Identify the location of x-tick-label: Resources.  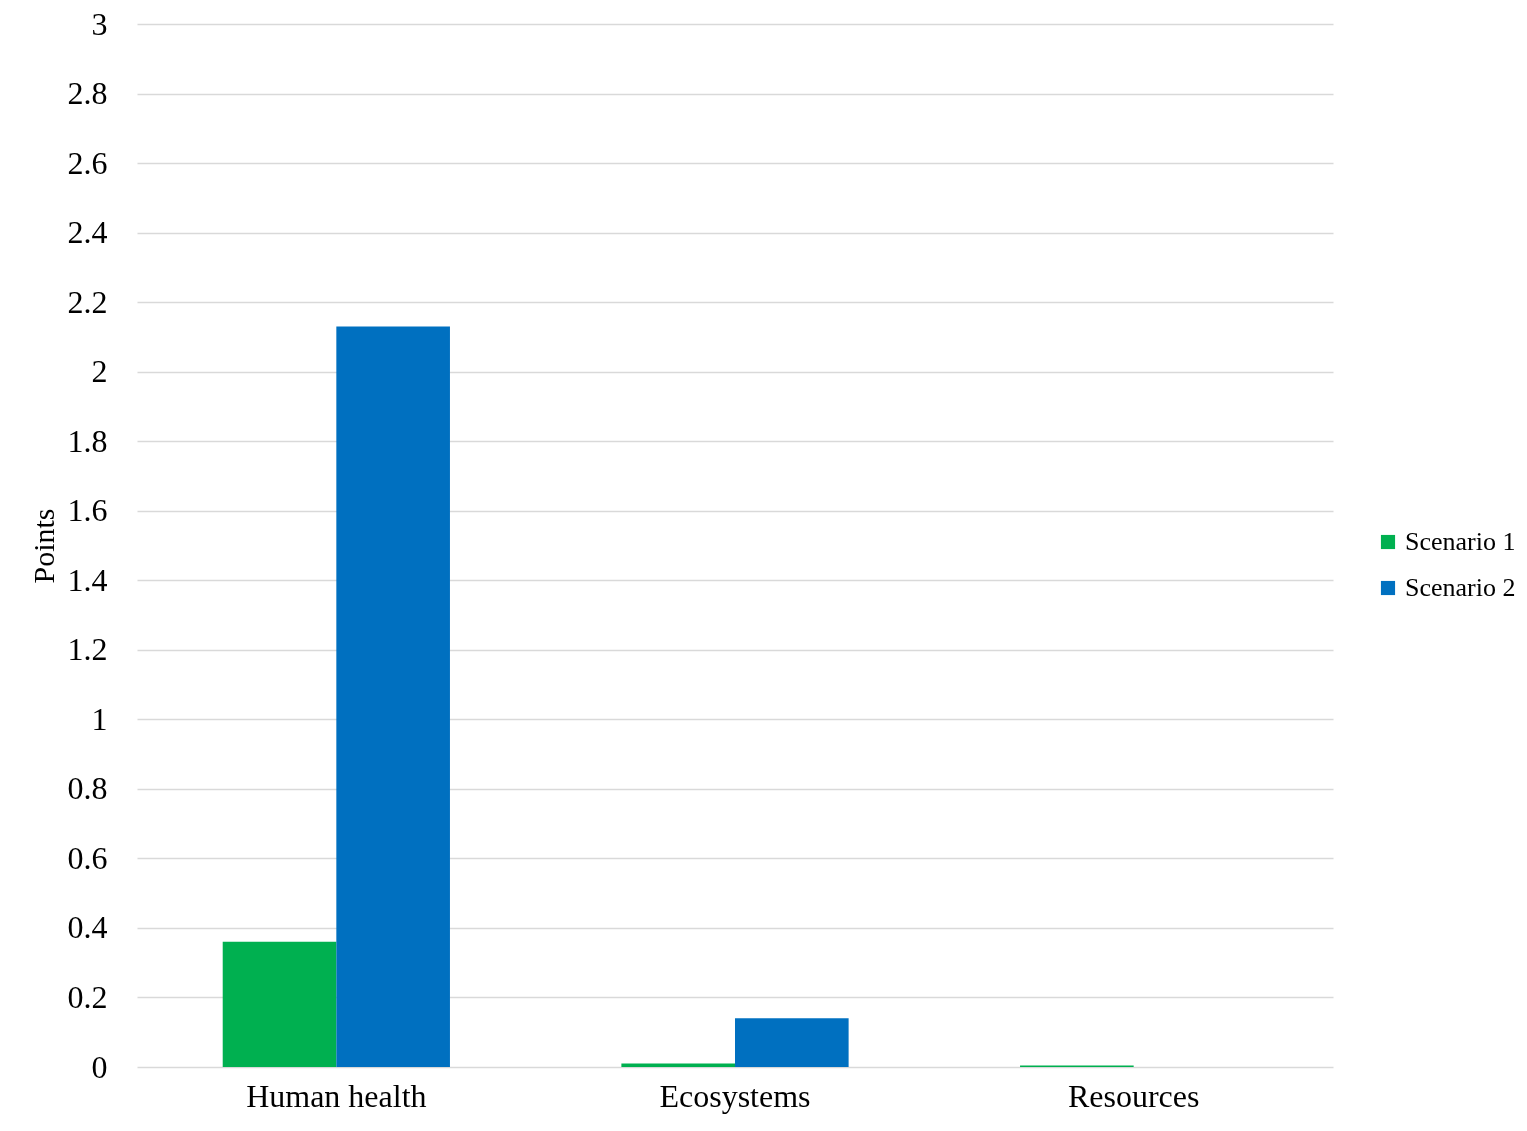
(1133, 1095).